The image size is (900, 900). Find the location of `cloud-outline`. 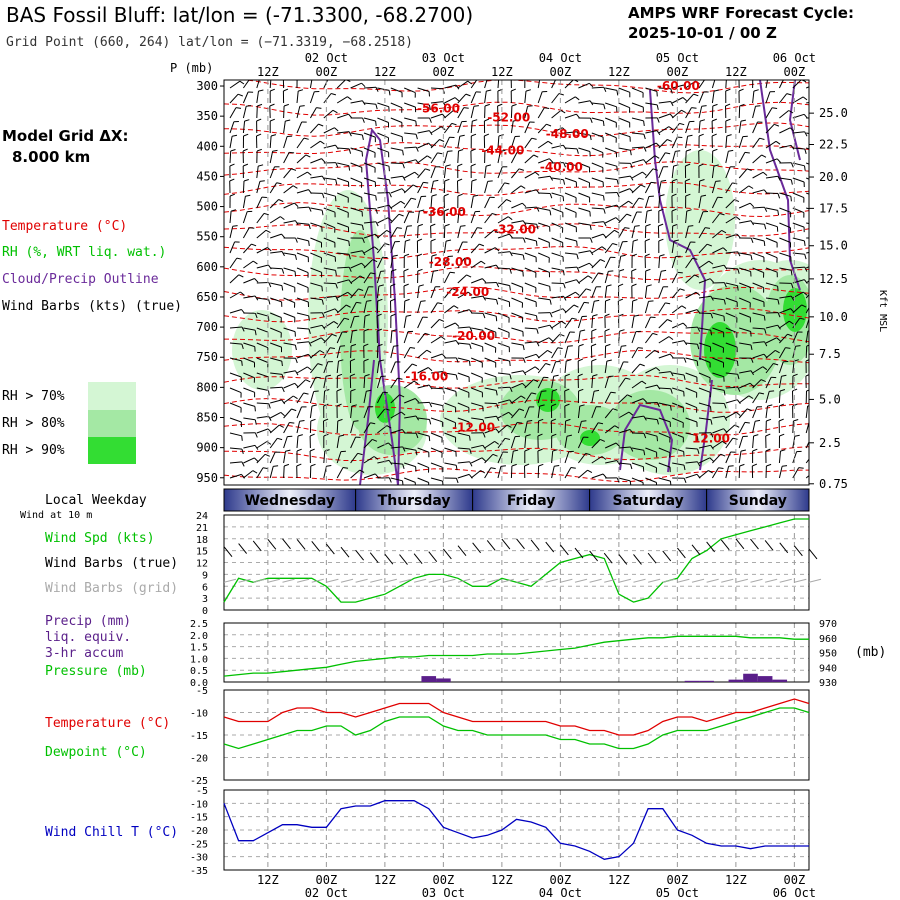

cloud-outline is located at coordinates (367, 422).